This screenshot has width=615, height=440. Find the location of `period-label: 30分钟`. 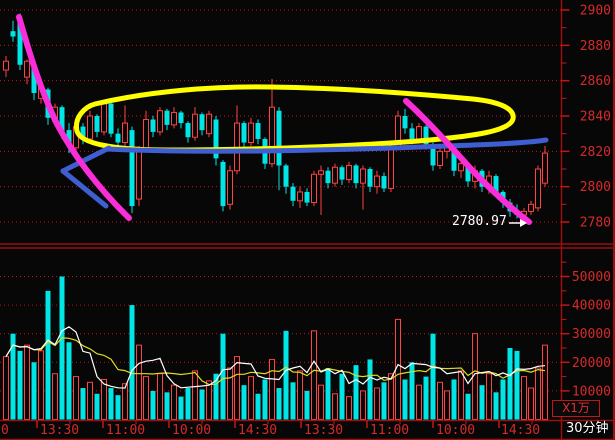

period-label: 30分钟 is located at coordinates (587, 428).